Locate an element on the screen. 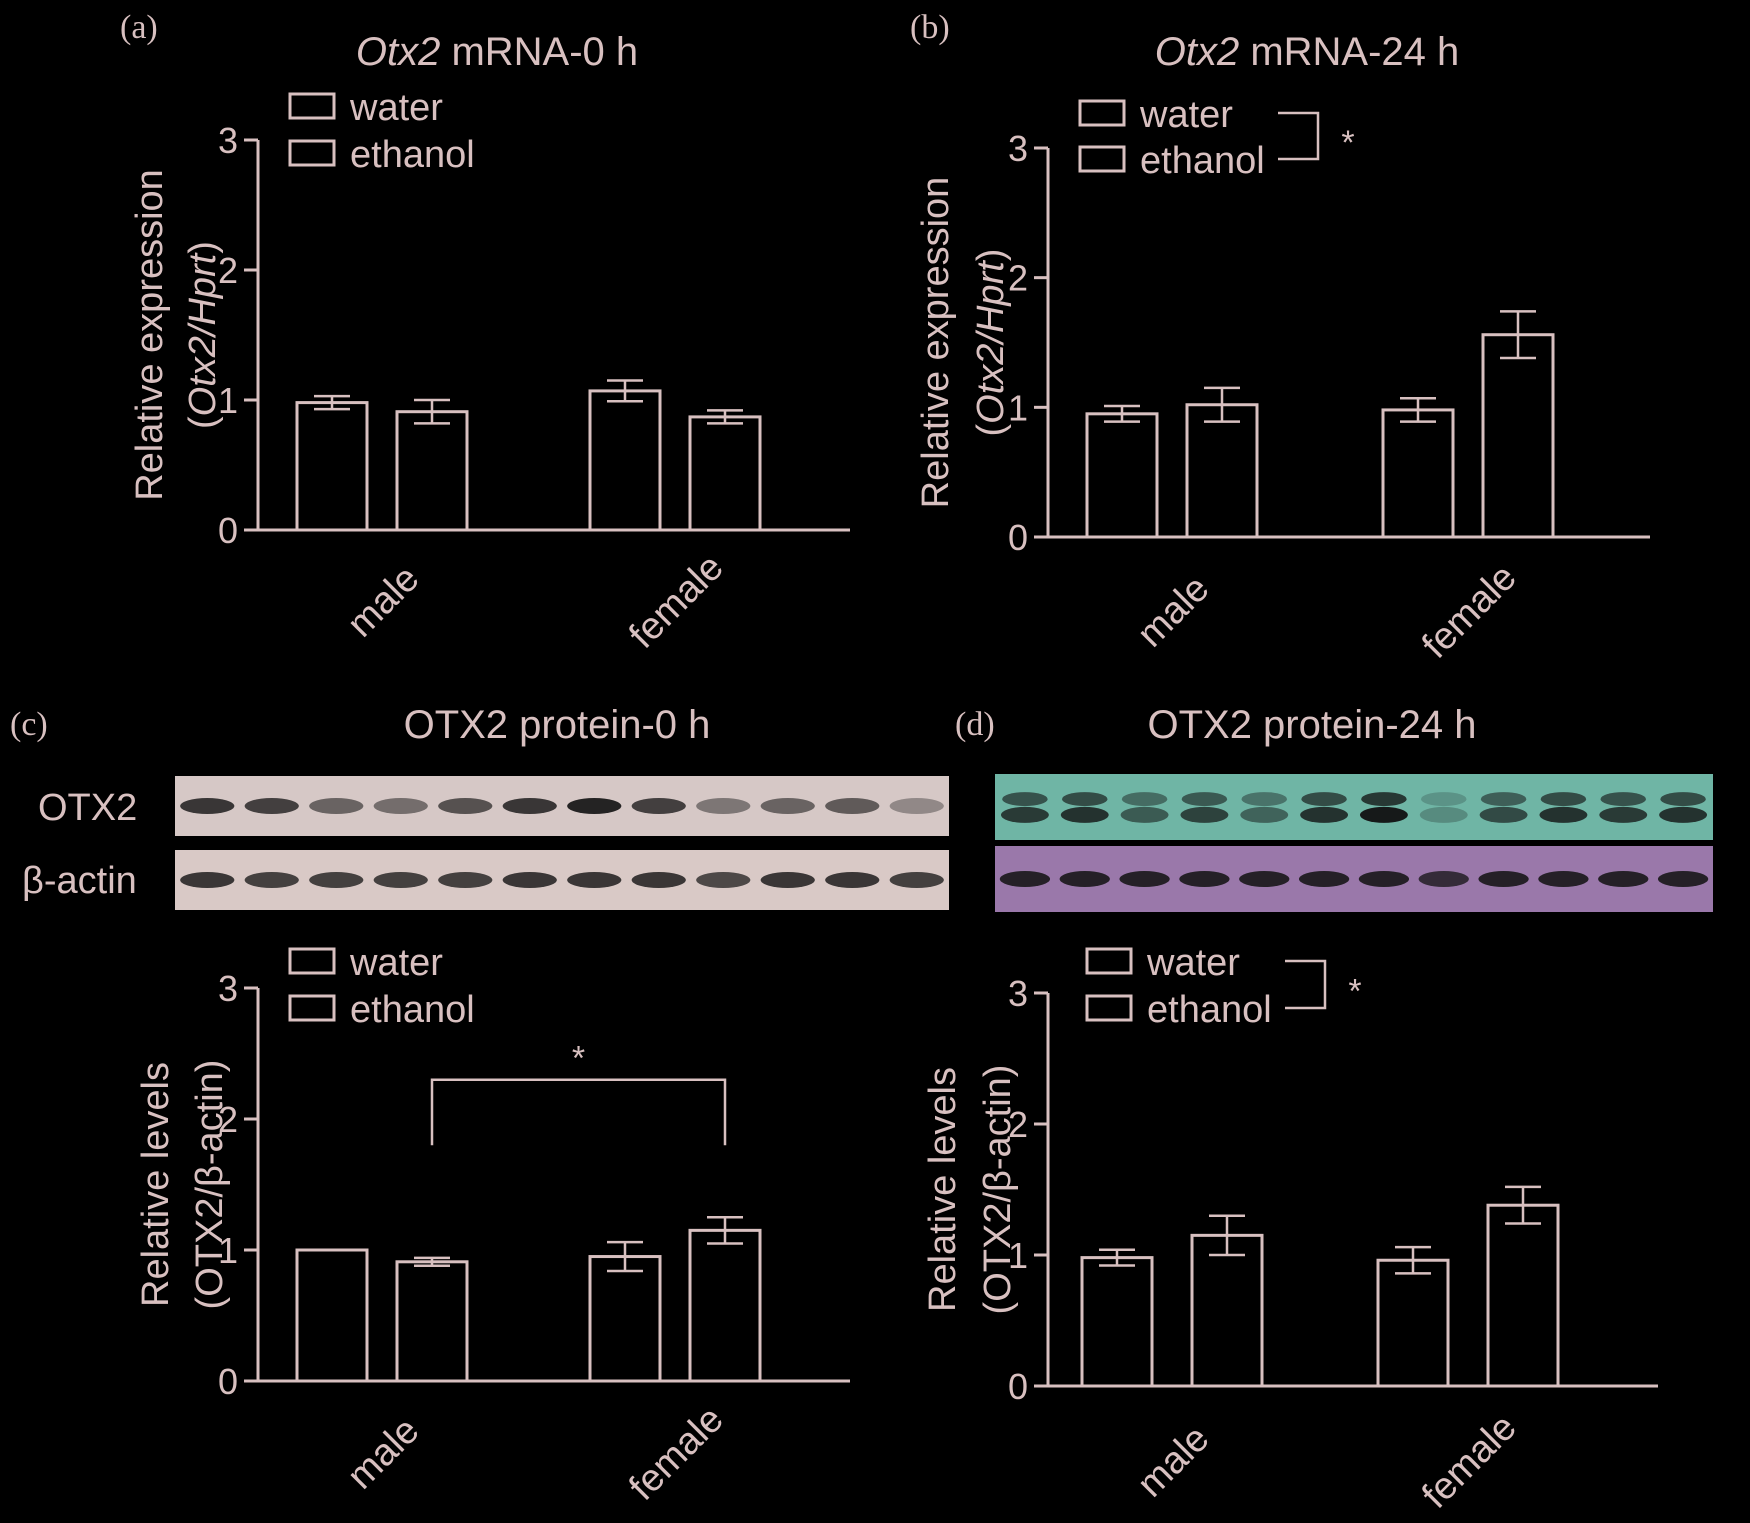 This screenshot has width=1750, height=1523. chart-title-text: OTX2 protein-24 h is located at coordinates (1311, 725).